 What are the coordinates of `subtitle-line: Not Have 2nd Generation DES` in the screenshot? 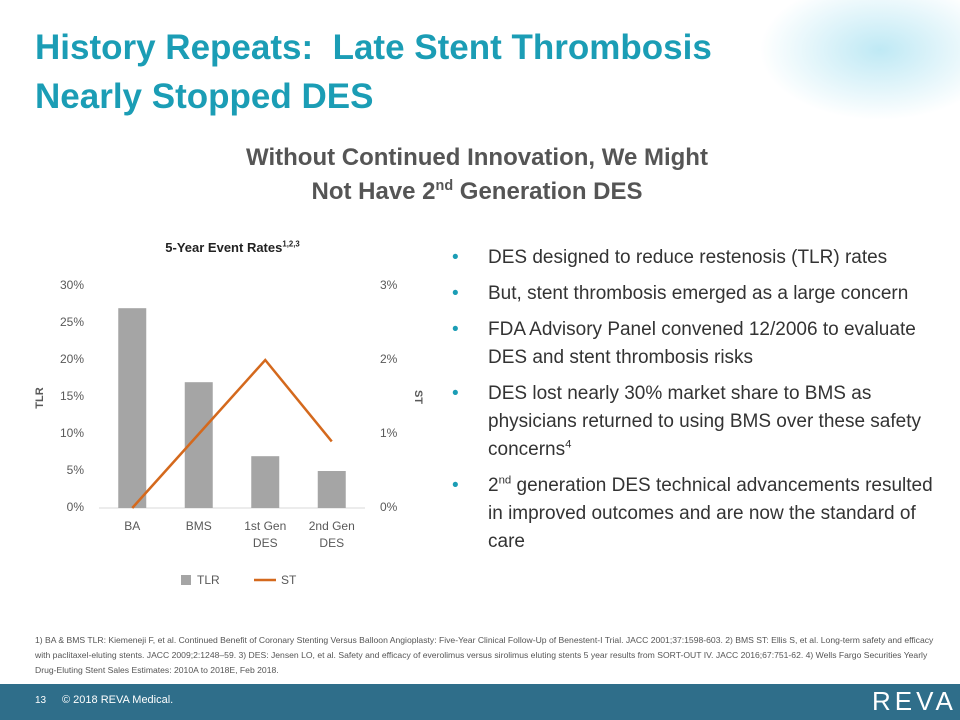 It's located at (477, 192).